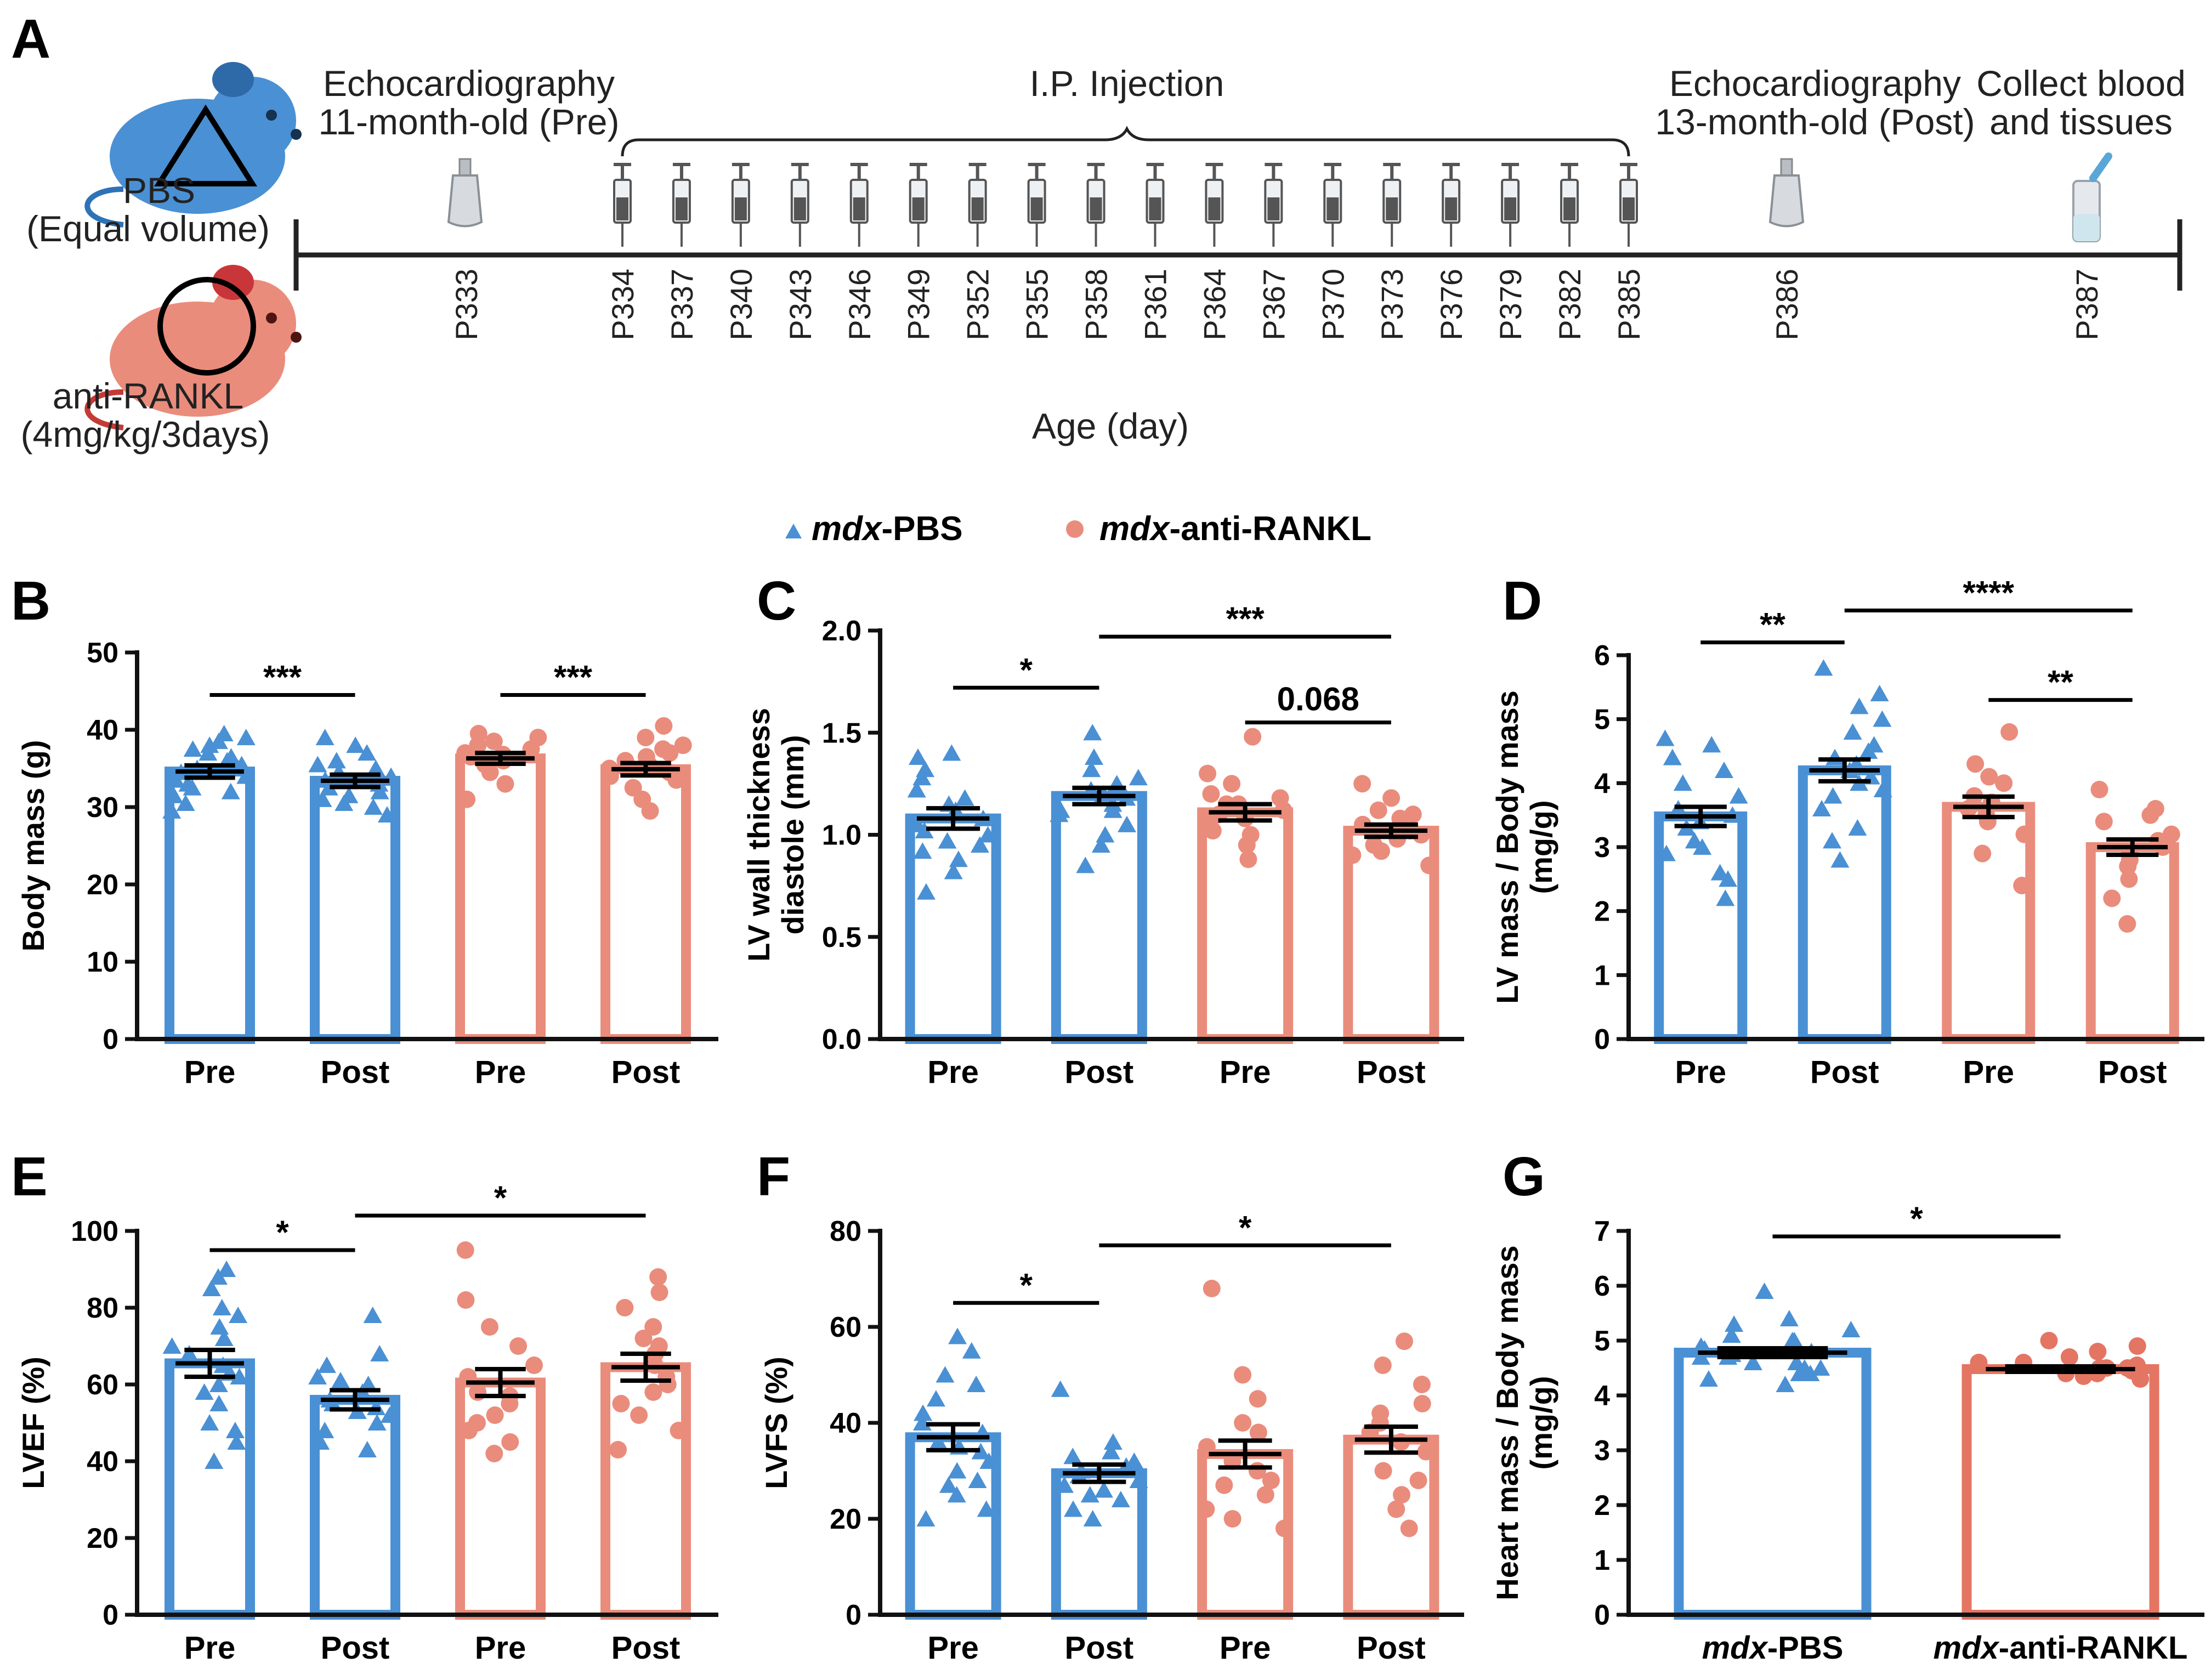 This screenshot has width=2211, height=1680. Describe the element at coordinates (1805, 1648) in the screenshot. I see `x-category-rest: -PBS` at that location.